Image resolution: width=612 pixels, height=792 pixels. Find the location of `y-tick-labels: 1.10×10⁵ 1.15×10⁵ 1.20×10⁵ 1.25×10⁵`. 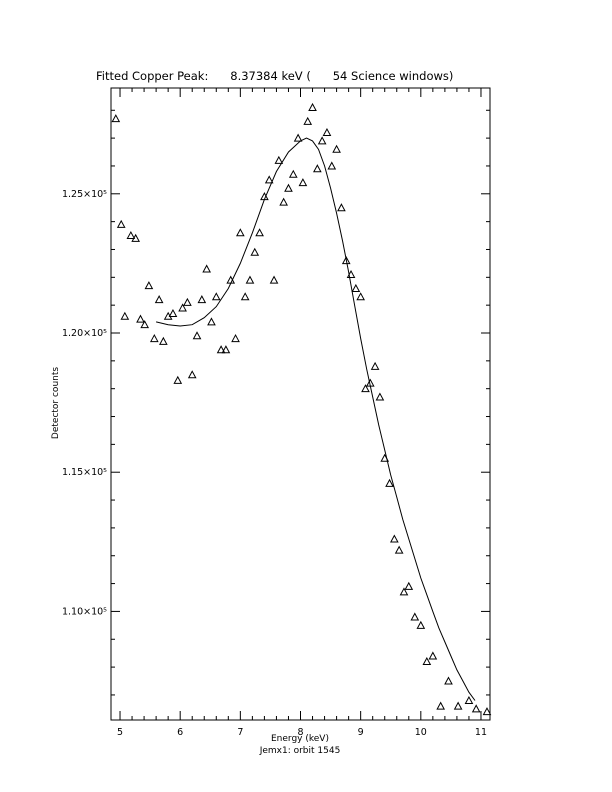

y-tick-labels: 1.10×10⁵ 1.15×10⁵ 1.20×10⁵ 1.25×10⁵ is located at coordinates (84, 403).